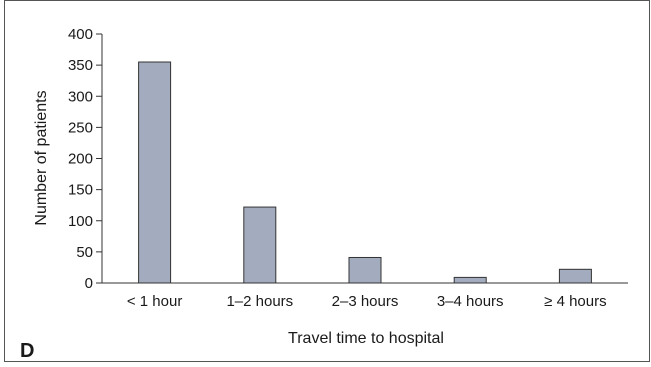  What do you see at coordinates (84, 252) in the screenshot?
I see `y-tick-label: 50` at bounding box center [84, 252].